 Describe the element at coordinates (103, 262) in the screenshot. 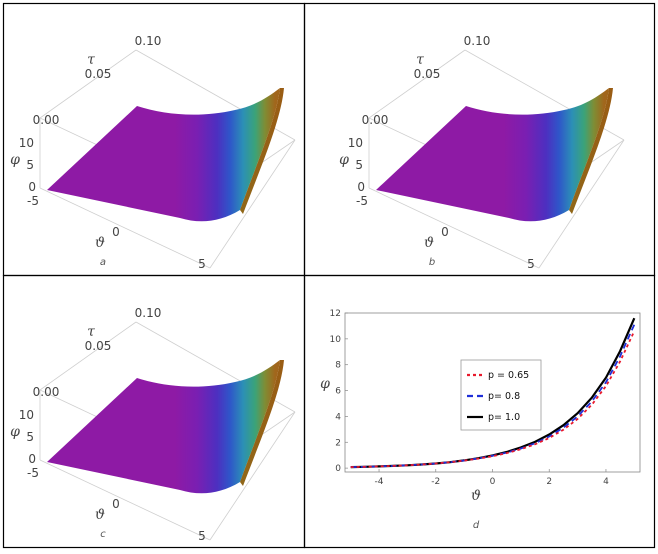

I see `panel-label-a: a` at that location.